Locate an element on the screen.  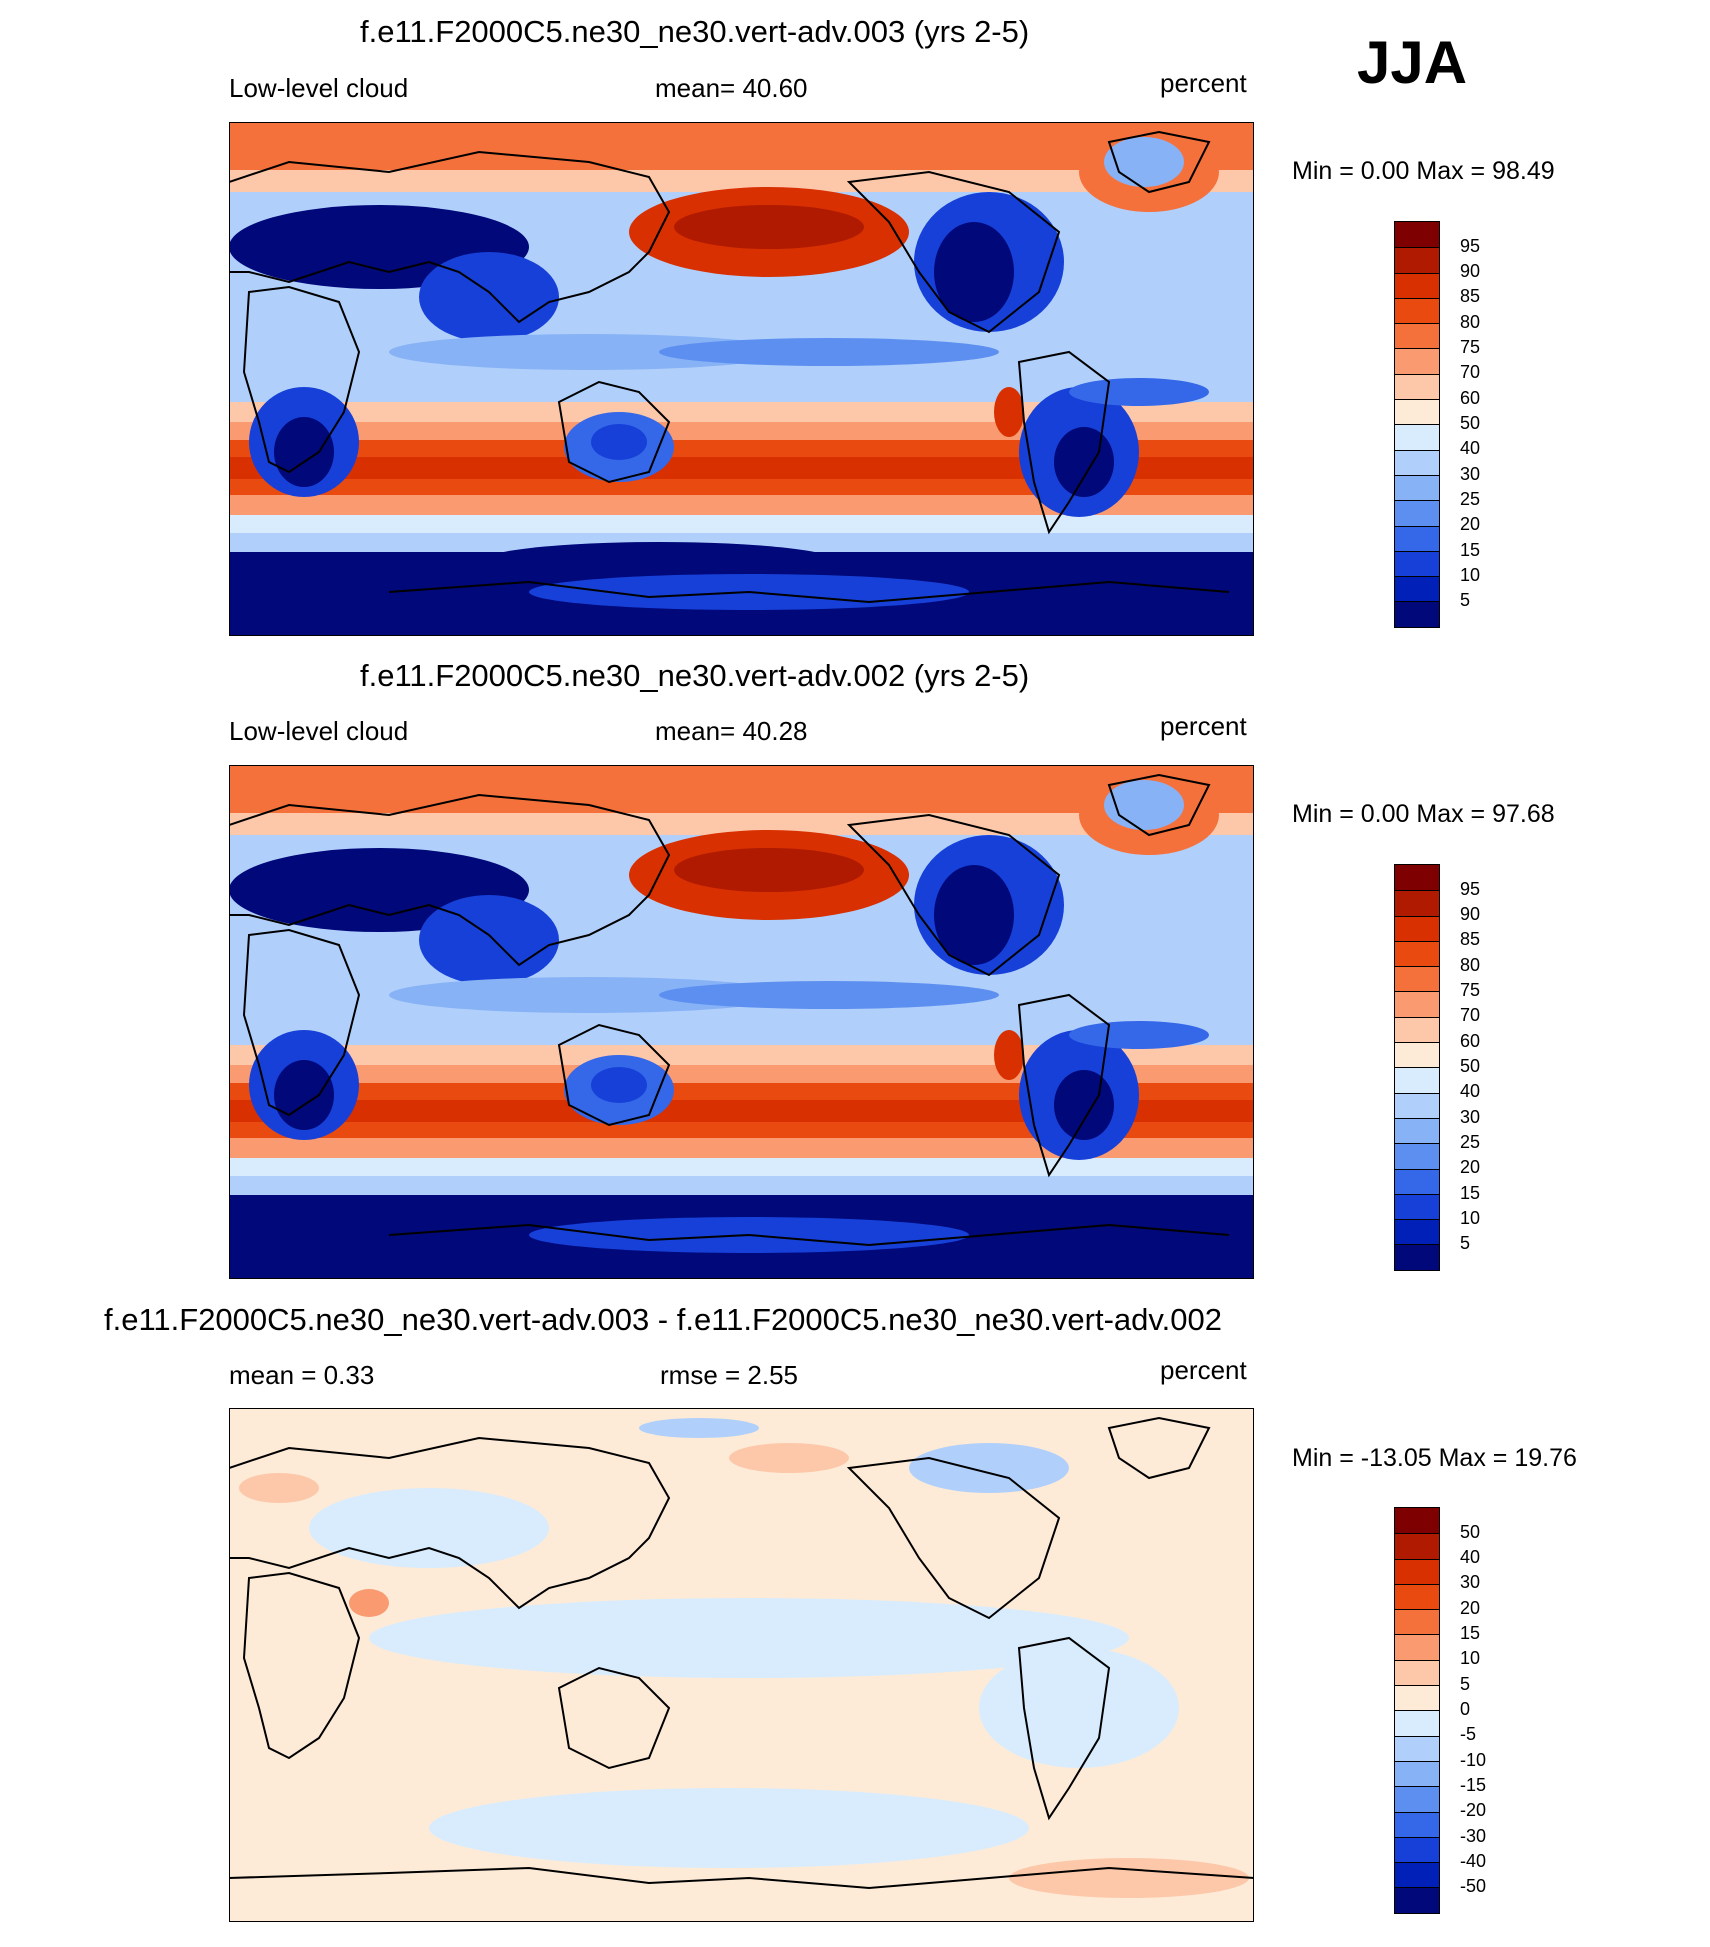
panel-3-colorbar-label: -20 is located at coordinates (1473, 1810).